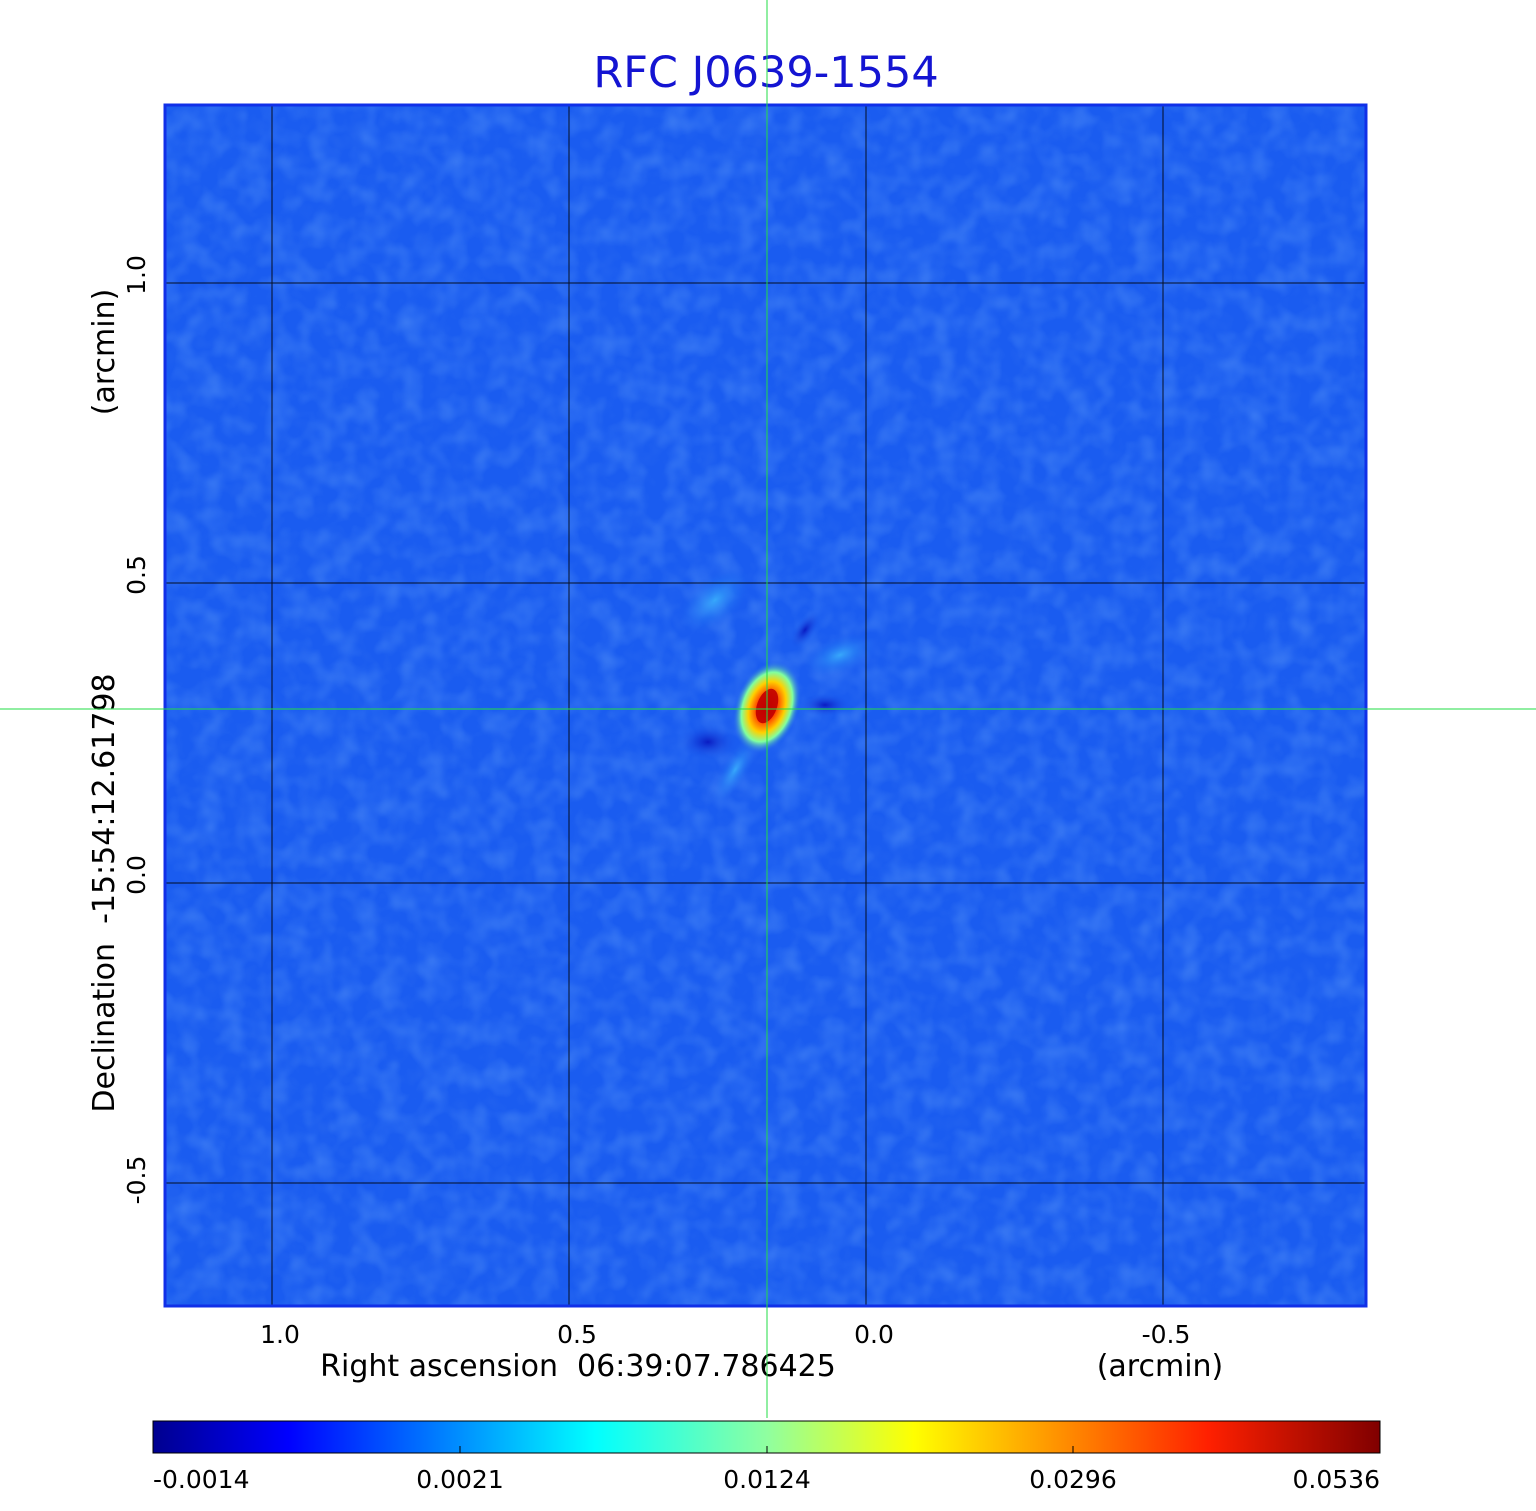 This screenshot has width=1536, height=1511. I want to click on negative-lobe-upper, so click(805, 630).